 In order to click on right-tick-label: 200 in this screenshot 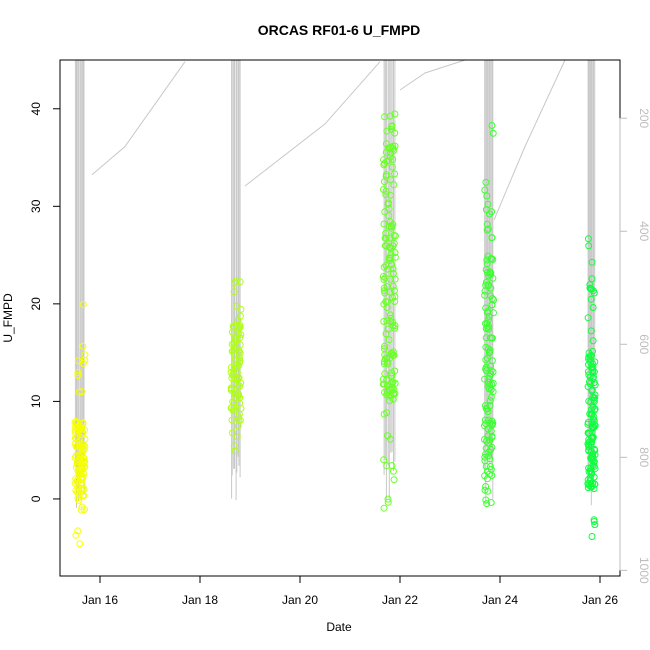, I will do `click(643, 118)`.